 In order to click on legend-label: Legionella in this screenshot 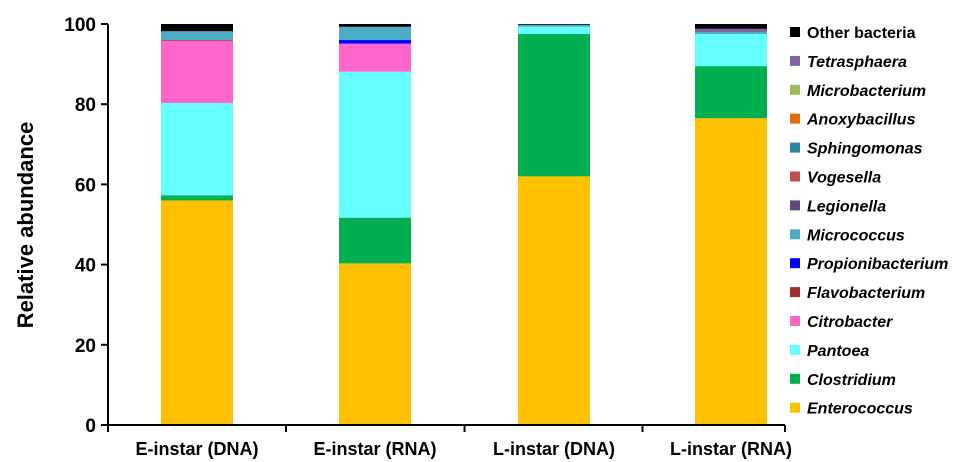, I will do `click(846, 206)`.